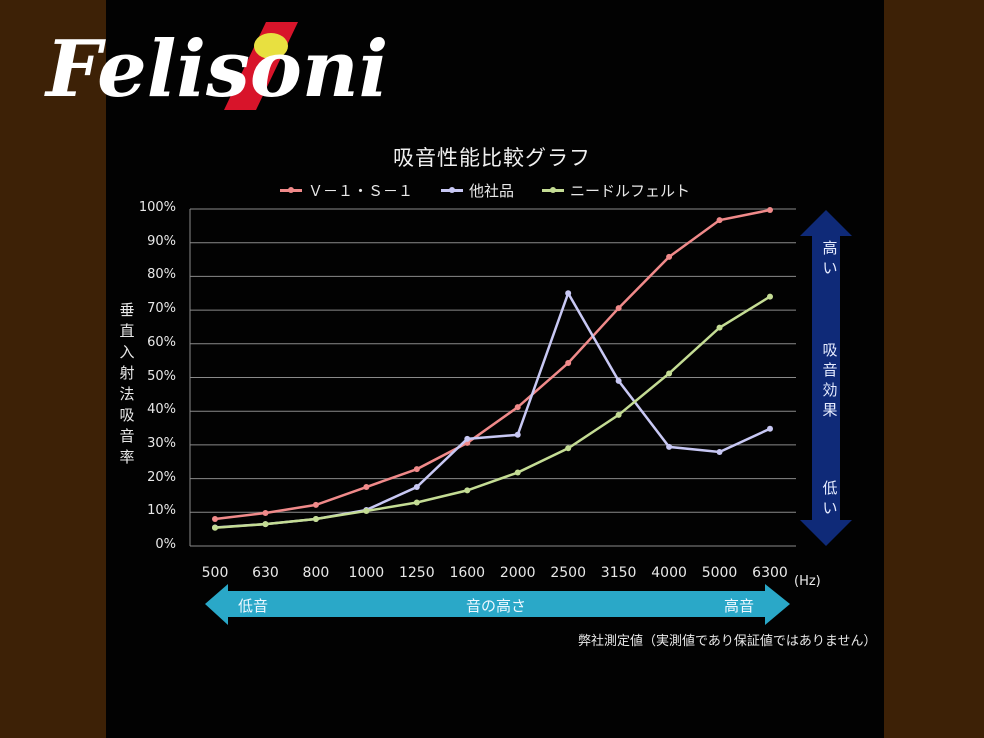 Image resolution: width=984 pixels, height=738 pixels. I want to click on y-axis-label: 垂直入射法吸音率, so click(127, 383).